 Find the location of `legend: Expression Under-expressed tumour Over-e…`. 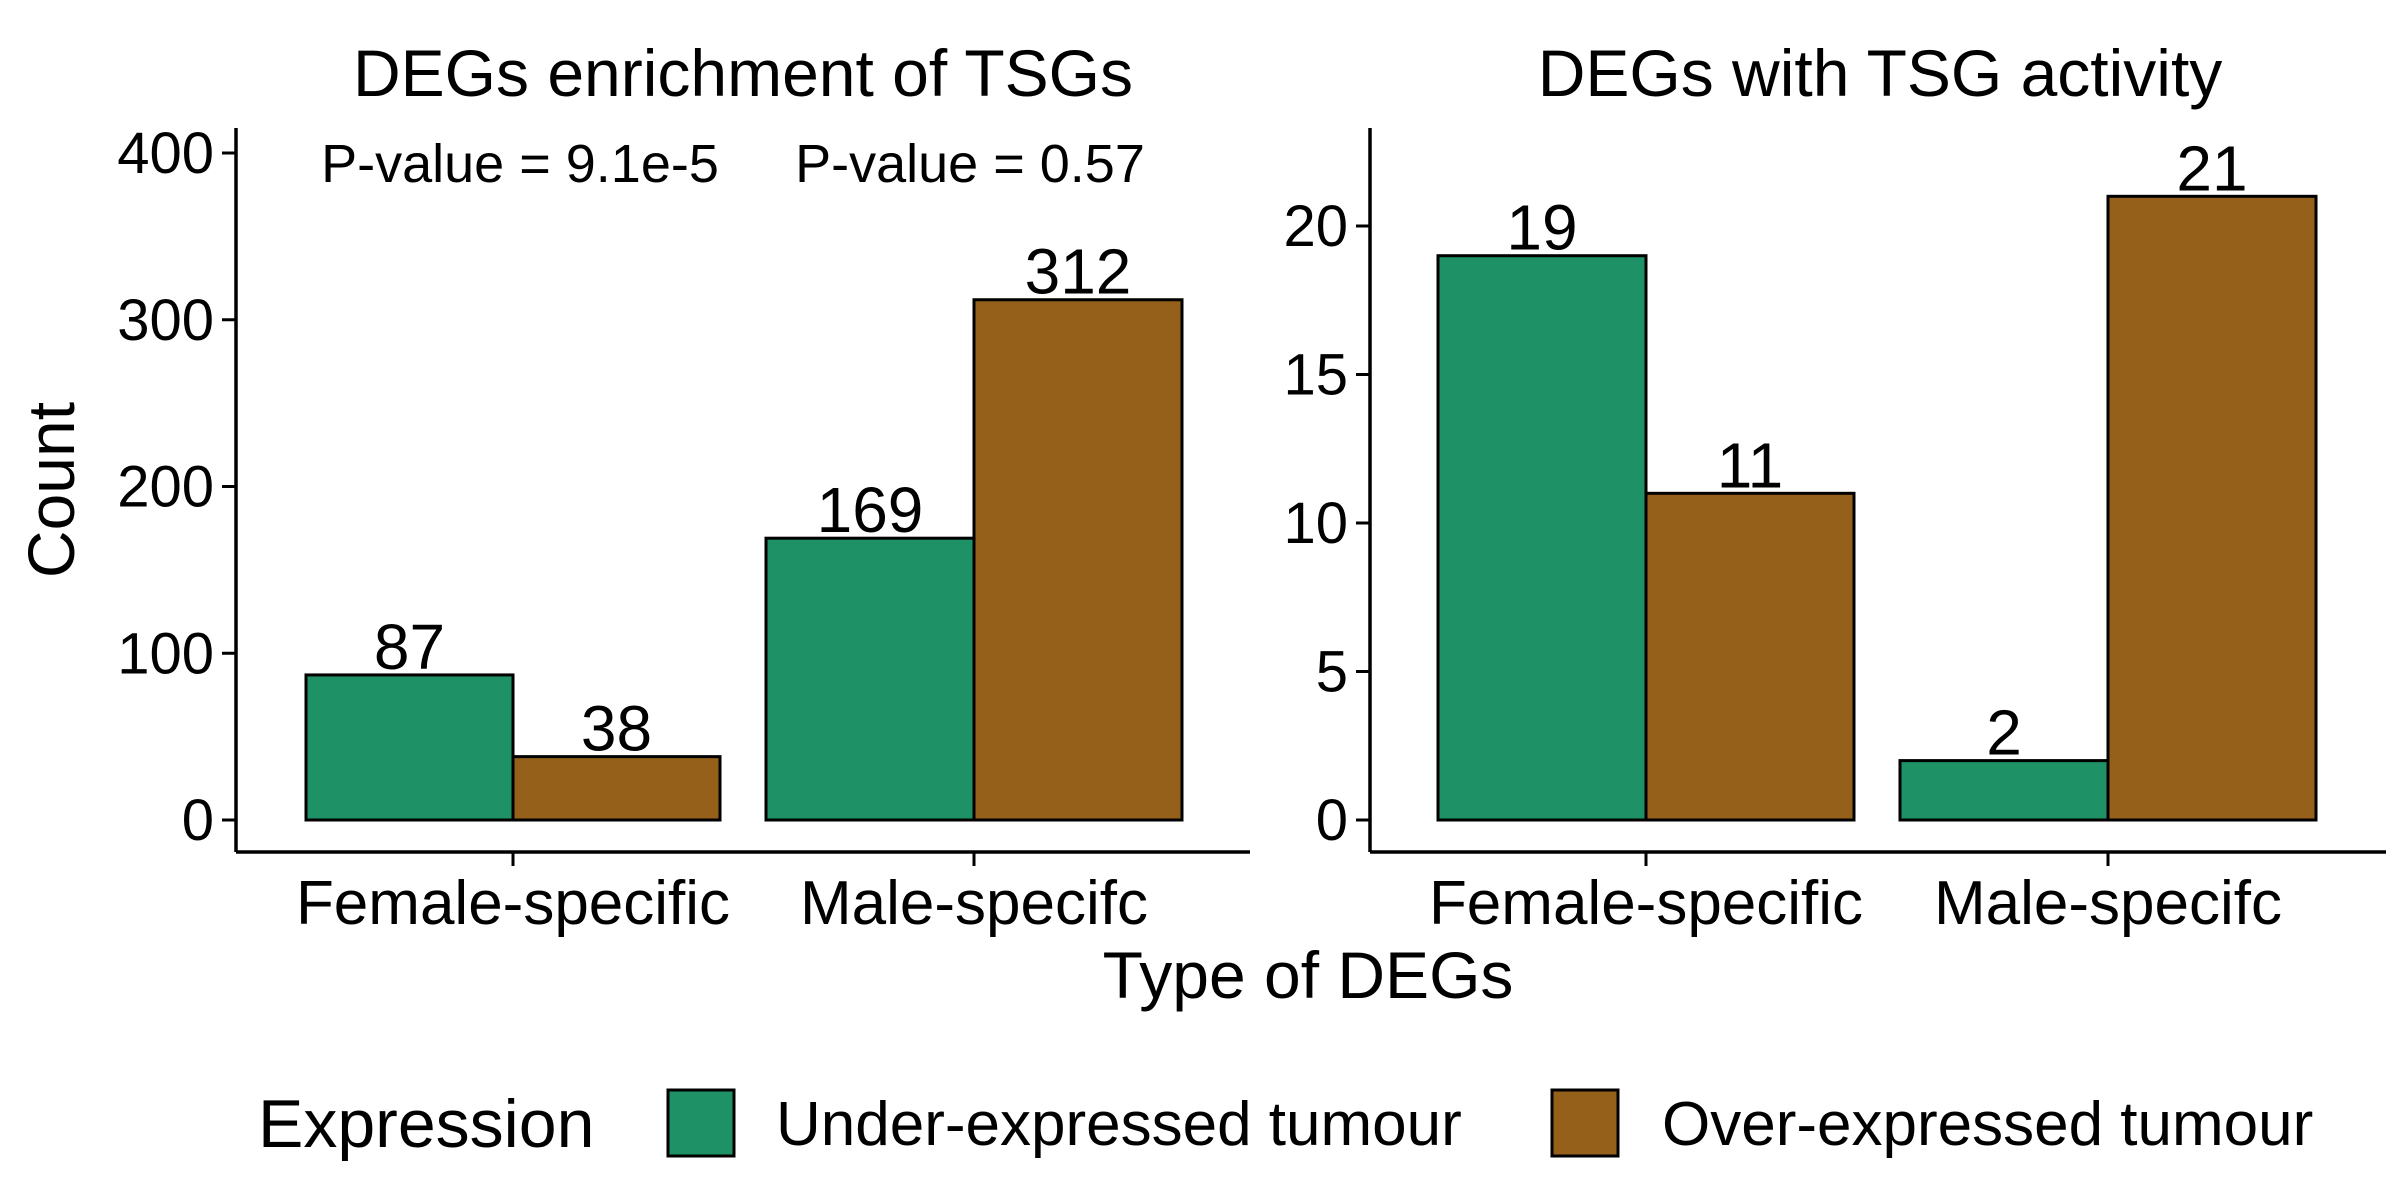

legend: Expression Under-expressed tumour Over-e… is located at coordinates (1285, 1124).